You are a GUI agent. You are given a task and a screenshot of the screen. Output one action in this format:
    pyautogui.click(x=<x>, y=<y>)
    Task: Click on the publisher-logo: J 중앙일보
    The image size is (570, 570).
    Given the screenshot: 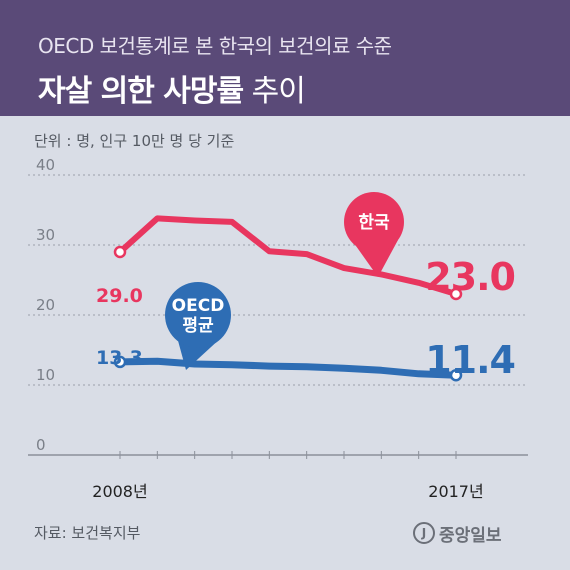 What is the action you would take?
    pyautogui.click(x=457, y=533)
    